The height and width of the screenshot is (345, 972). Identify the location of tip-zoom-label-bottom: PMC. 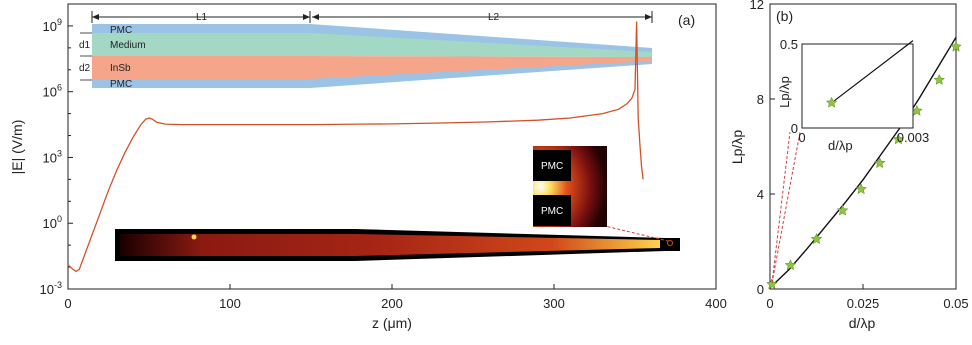
(552, 211).